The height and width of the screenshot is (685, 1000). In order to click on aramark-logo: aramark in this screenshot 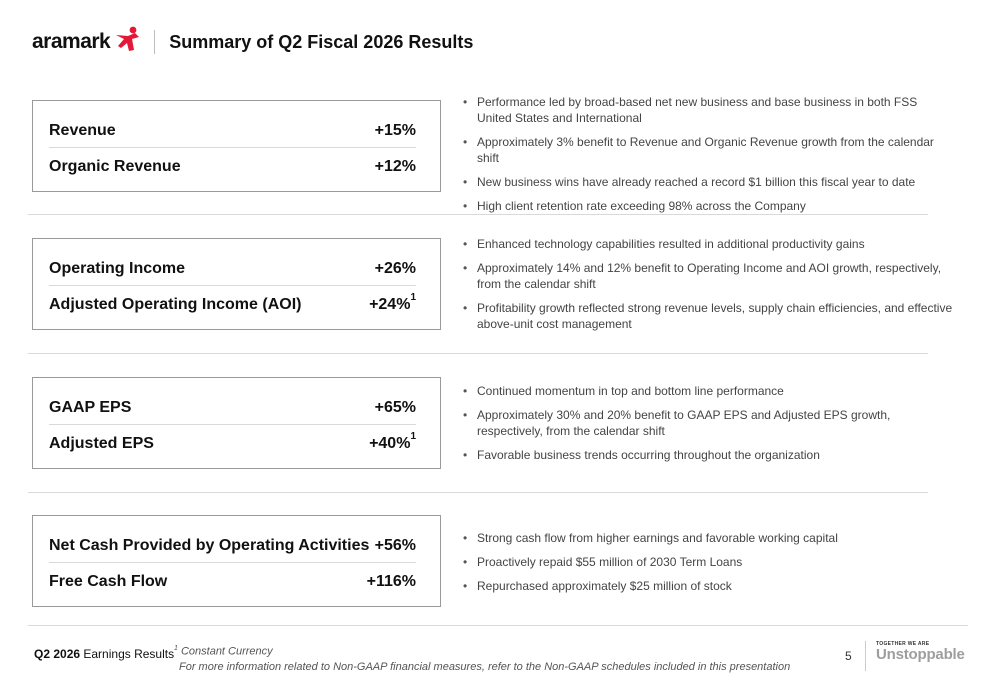, I will do `click(87, 40)`.